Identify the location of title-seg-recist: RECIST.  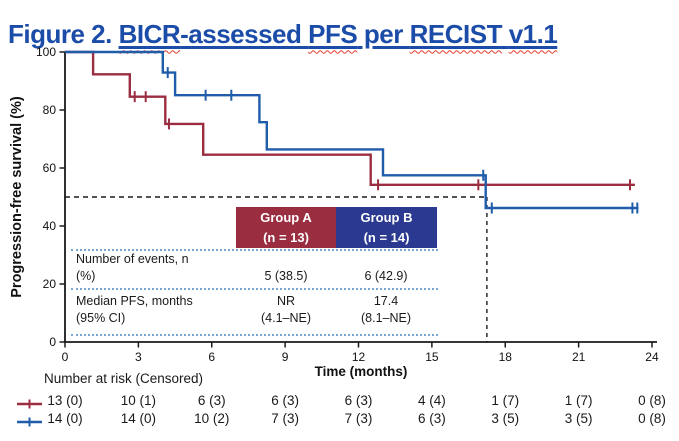
(456, 34).